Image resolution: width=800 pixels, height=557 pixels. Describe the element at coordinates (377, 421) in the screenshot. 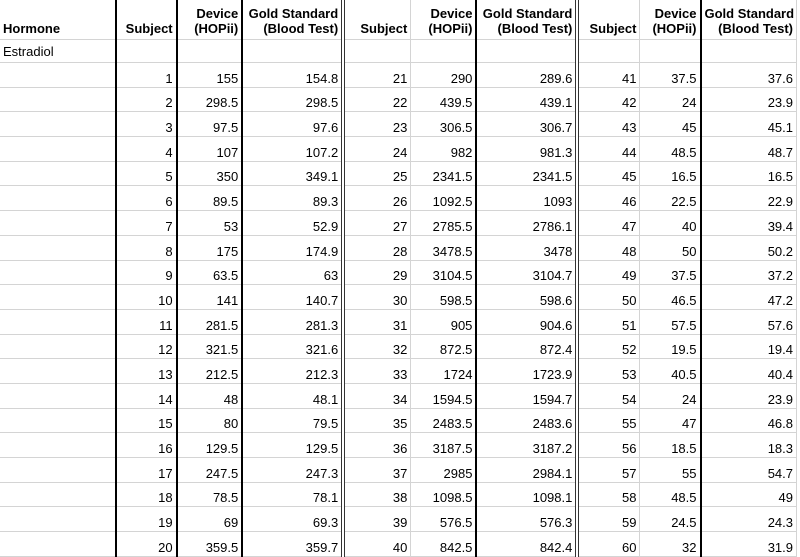

I see `subject-cell: 35` at that location.